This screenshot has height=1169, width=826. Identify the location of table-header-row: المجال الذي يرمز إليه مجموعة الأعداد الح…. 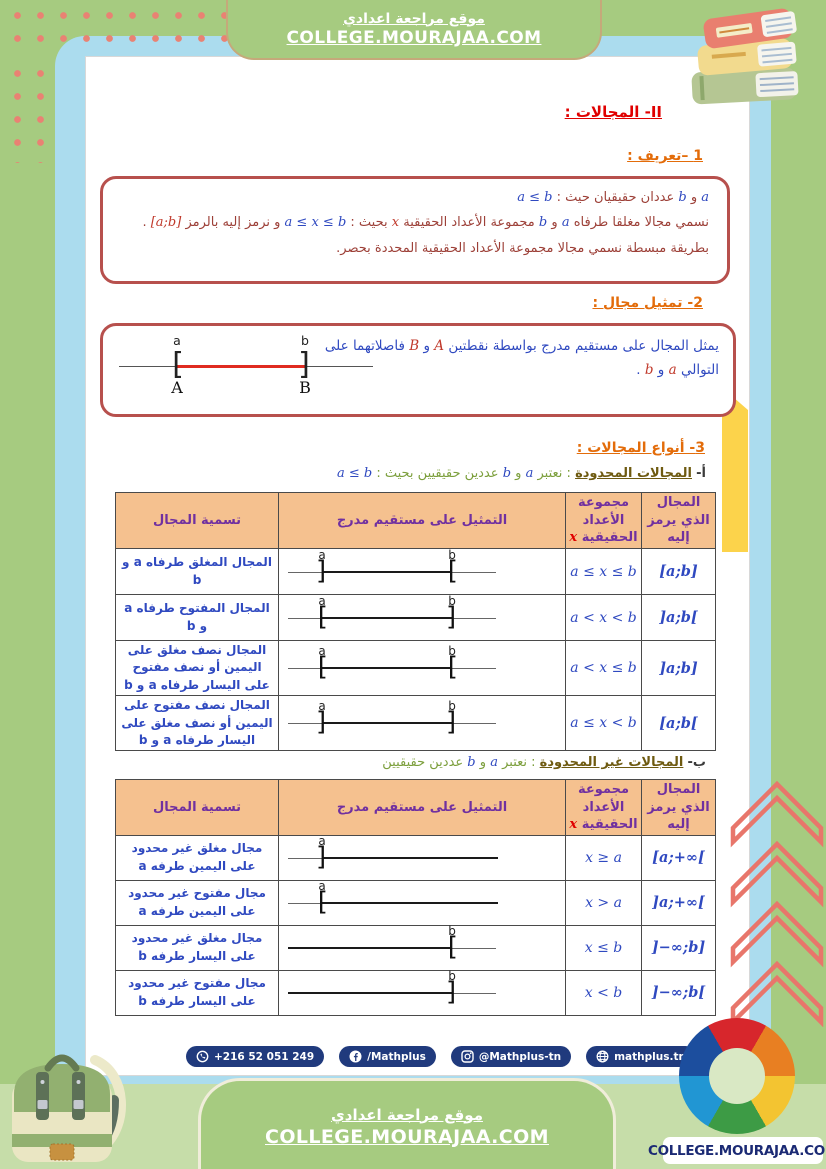
(415, 807).